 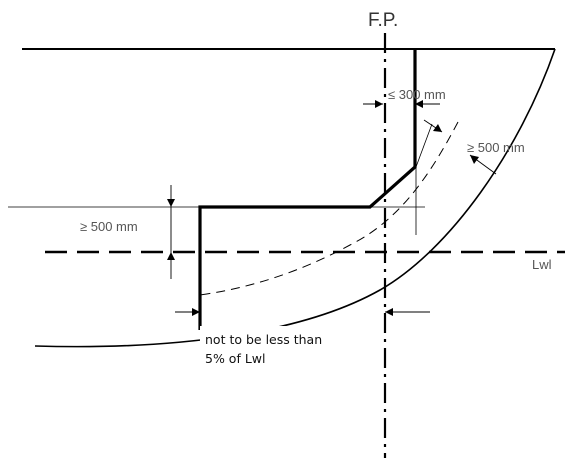 I want to click on offset-label: ≤ 300 mm, so click(x=417, y=94).